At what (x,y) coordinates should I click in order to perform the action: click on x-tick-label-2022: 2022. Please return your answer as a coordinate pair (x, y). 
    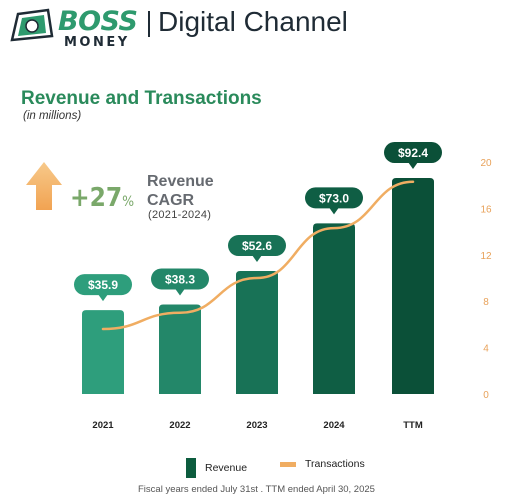
    Looking at the image, I should click on (179, 425).